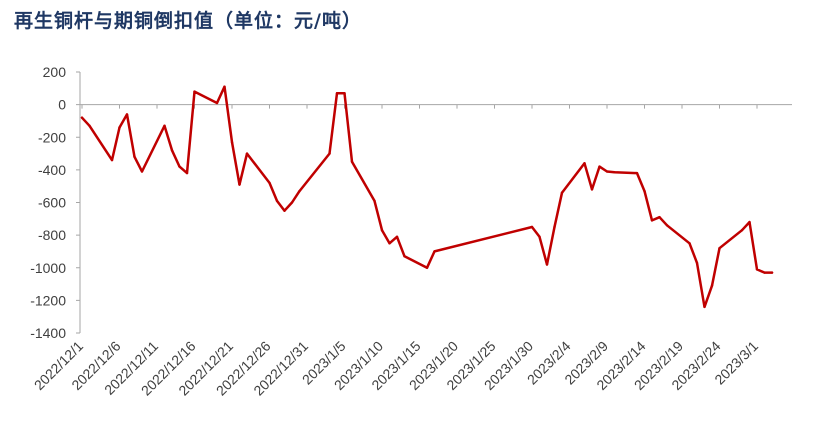  I want to click on y-tick-label: -200, so click(52, 137).